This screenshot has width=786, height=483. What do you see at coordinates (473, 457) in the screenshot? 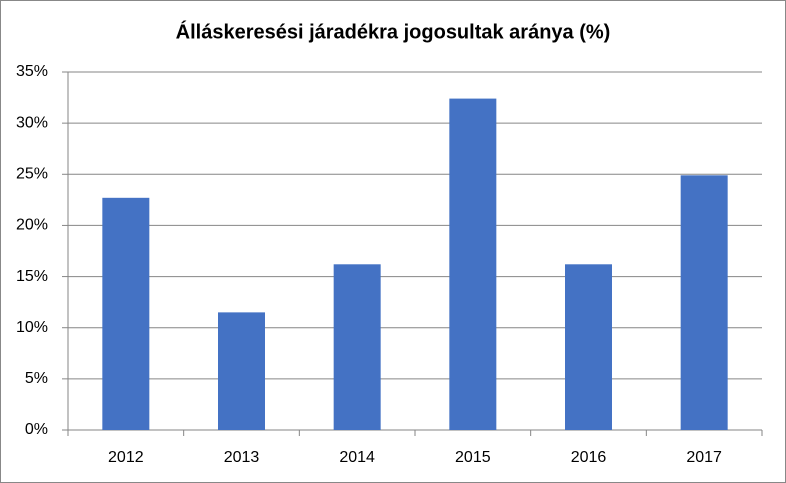
I see `x-tick-label: 2015` at bounding box center [473, 457].